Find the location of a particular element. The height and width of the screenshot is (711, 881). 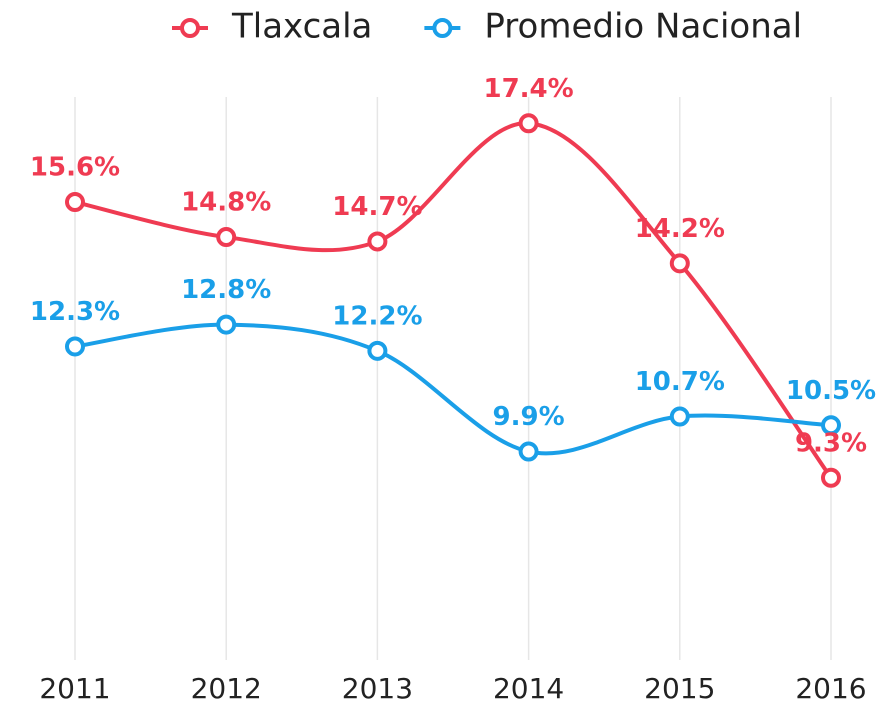

data-label: 14.7% is located at coordinates (377, 207).